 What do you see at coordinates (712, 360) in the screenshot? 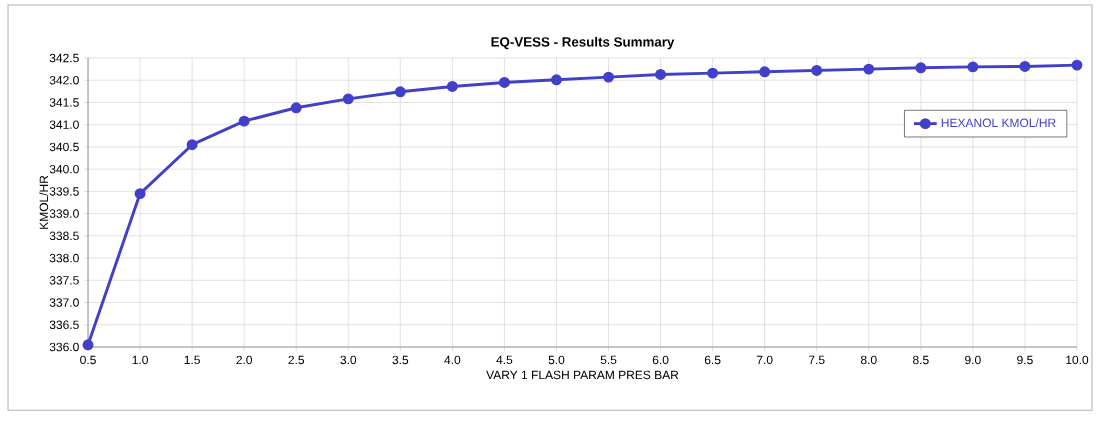
I see `x-tick-label: 6.5` at bounding box center [712, 360].